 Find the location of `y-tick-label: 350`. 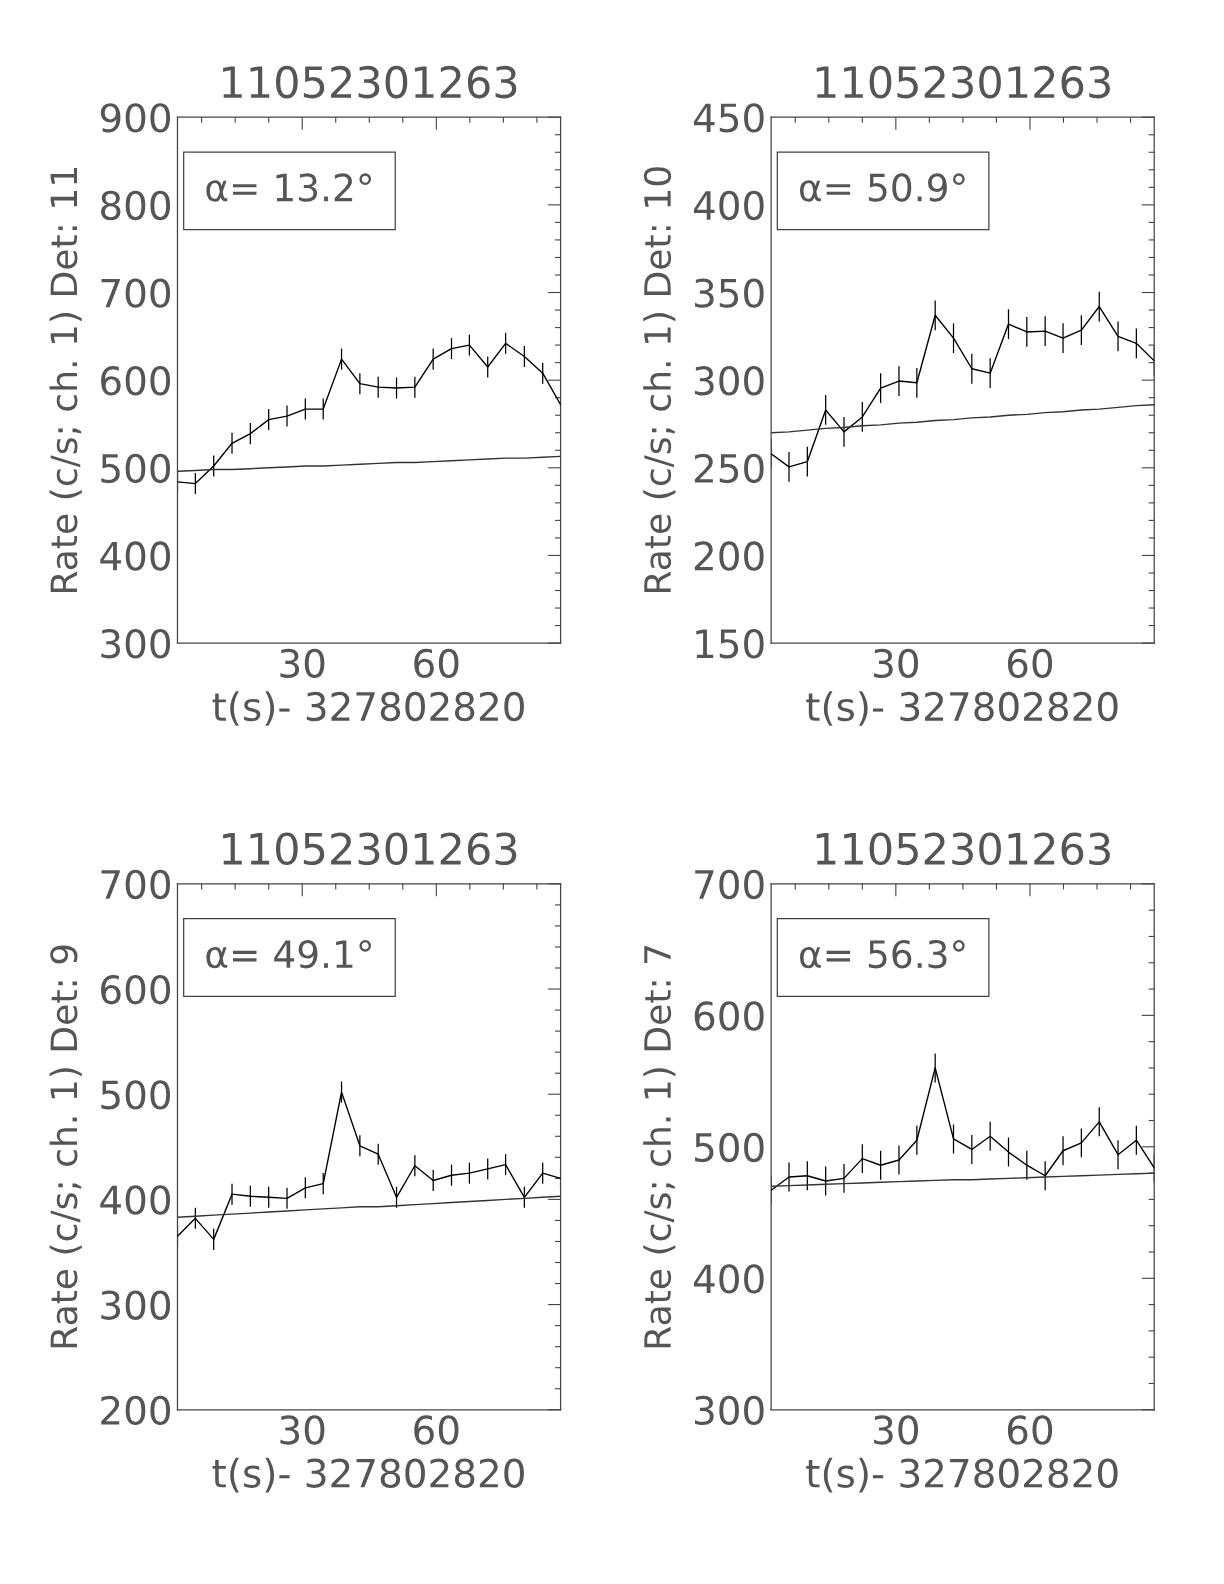

y-tick-label: 350 is located at coordinates (729, 293).